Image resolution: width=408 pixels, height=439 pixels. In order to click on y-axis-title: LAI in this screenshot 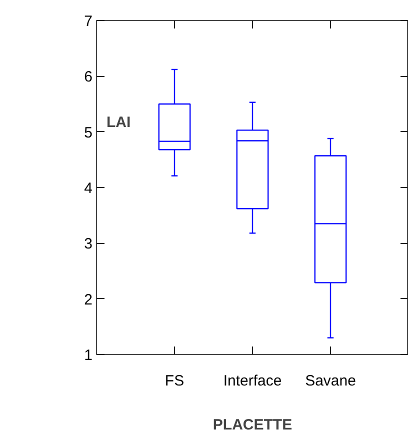, I will do `click(118, 122)`.